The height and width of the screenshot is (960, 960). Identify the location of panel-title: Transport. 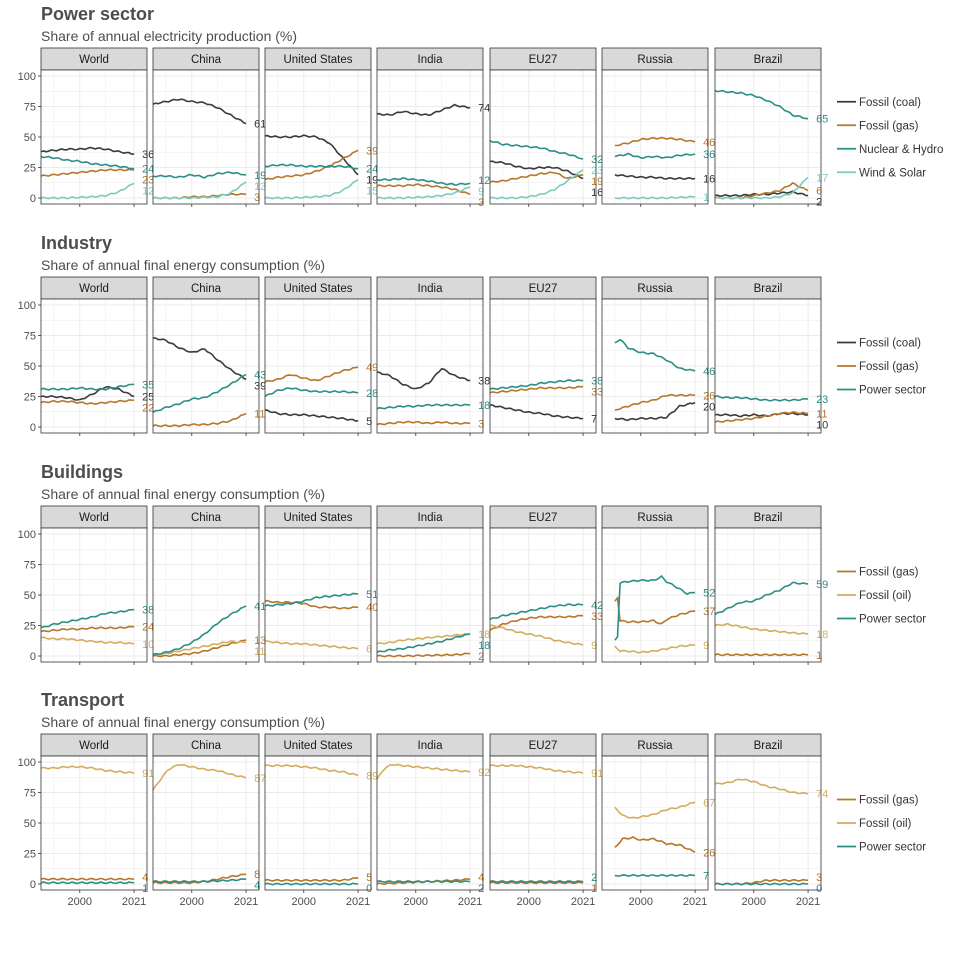
(82, 700).